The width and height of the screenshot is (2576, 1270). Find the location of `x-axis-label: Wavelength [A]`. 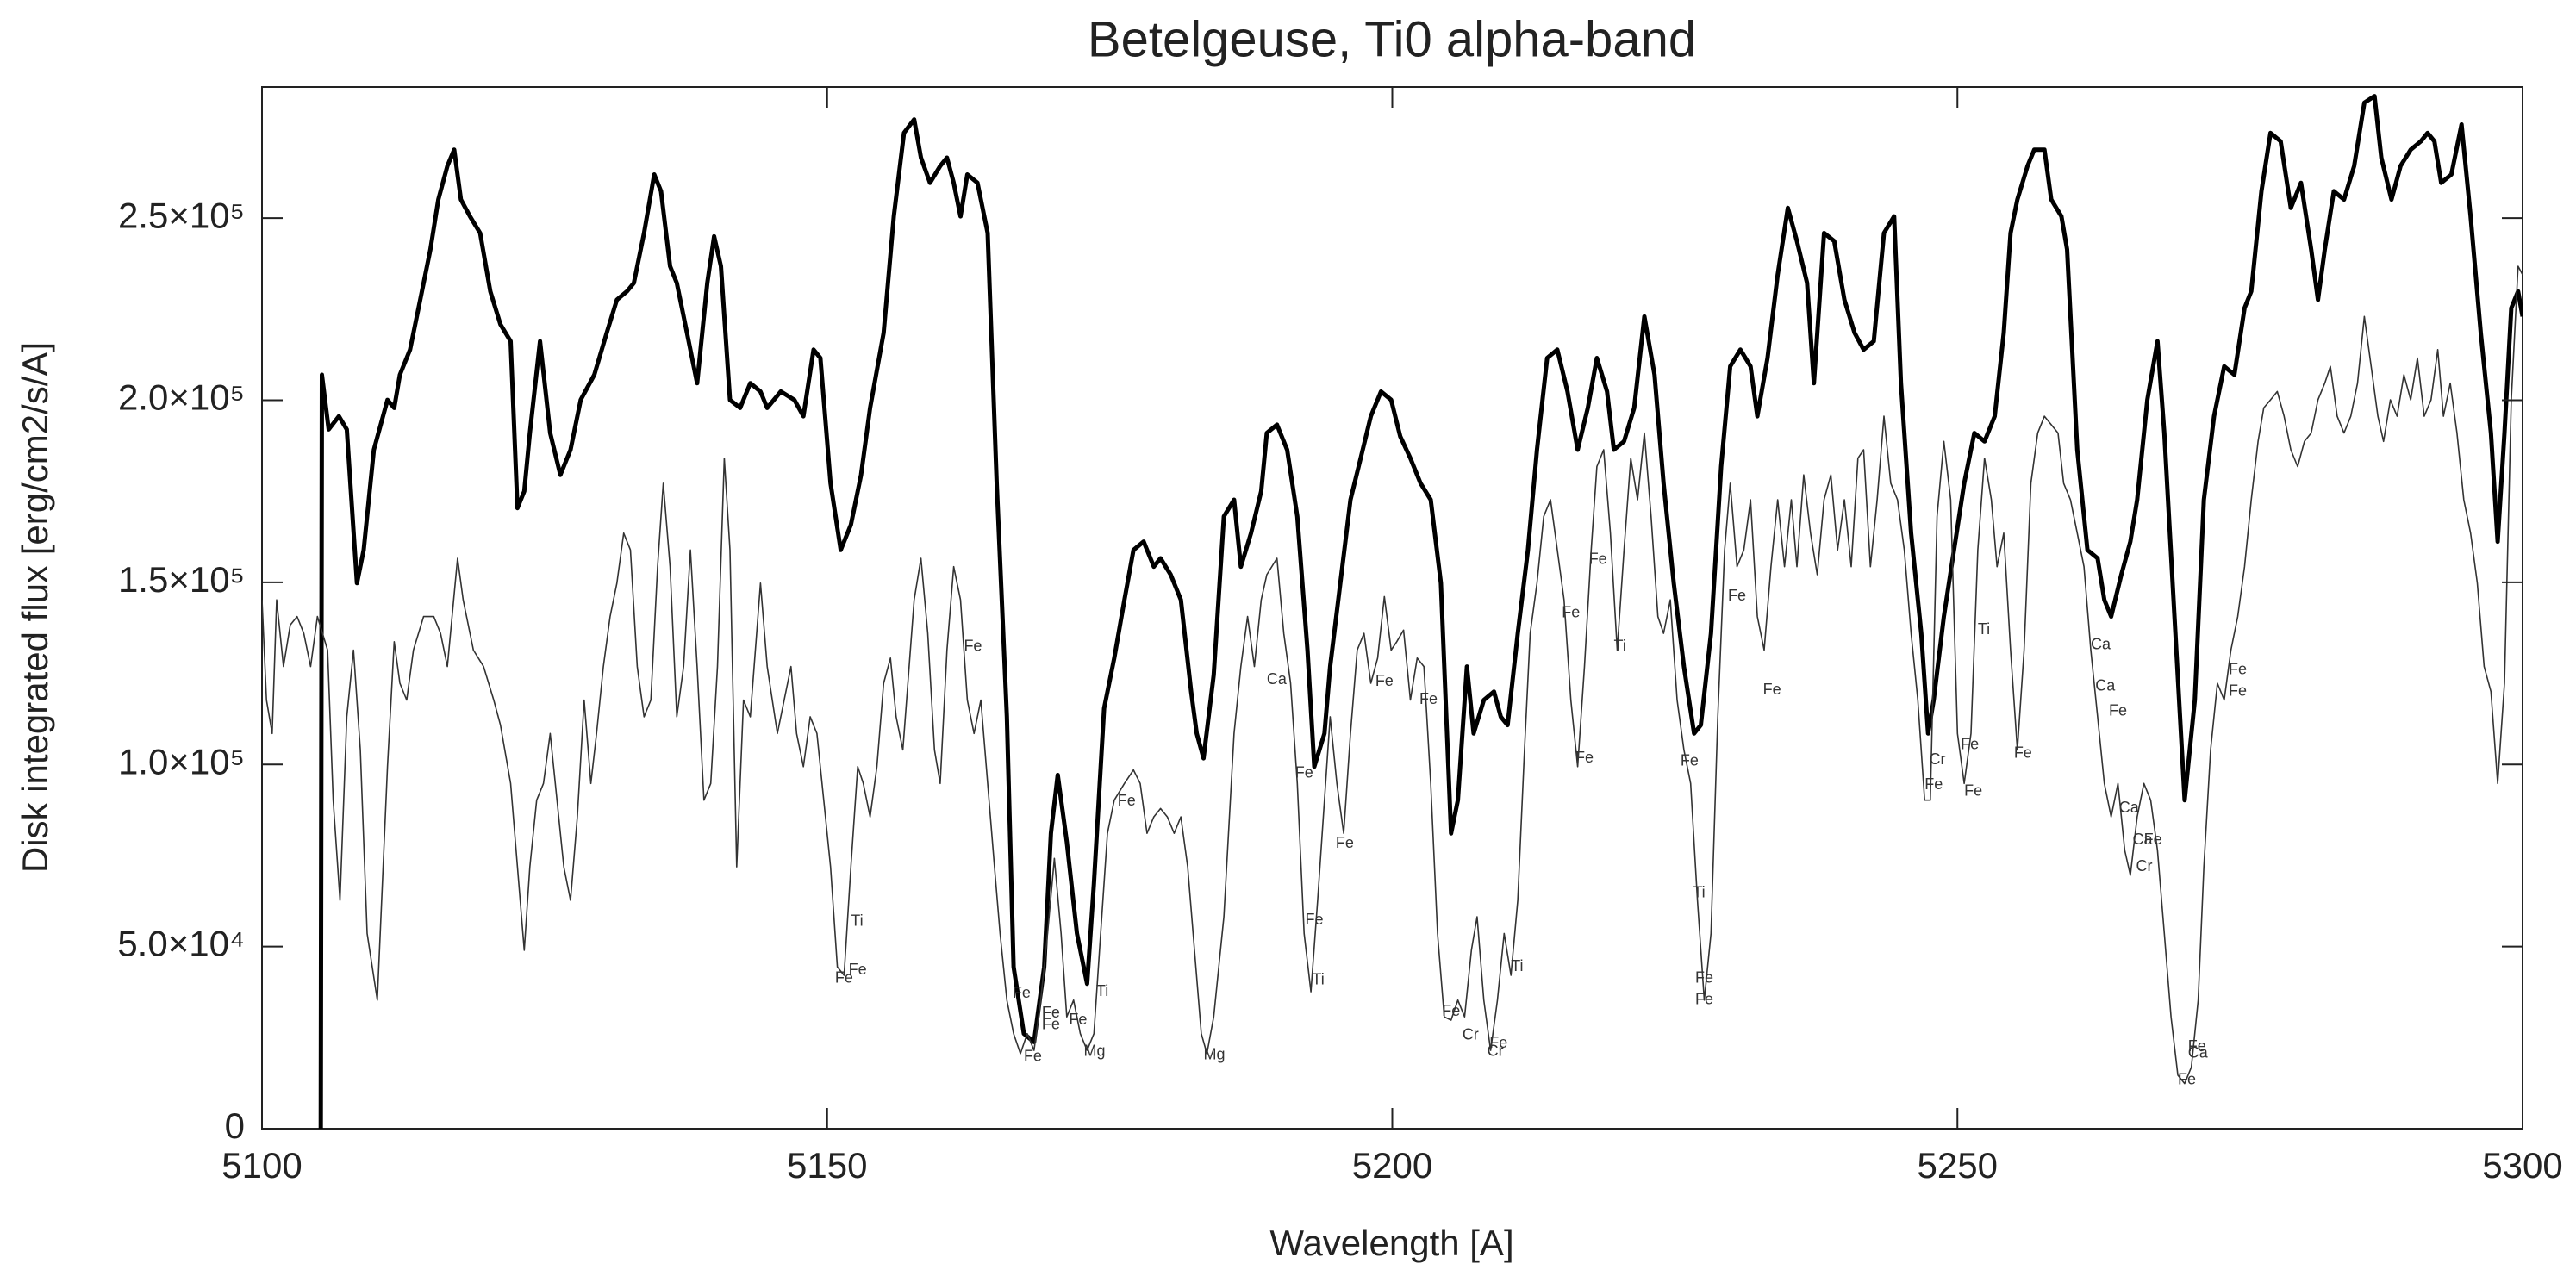

x-axis-label: Wavelength [A] is located at coordinates (1391, 1243).